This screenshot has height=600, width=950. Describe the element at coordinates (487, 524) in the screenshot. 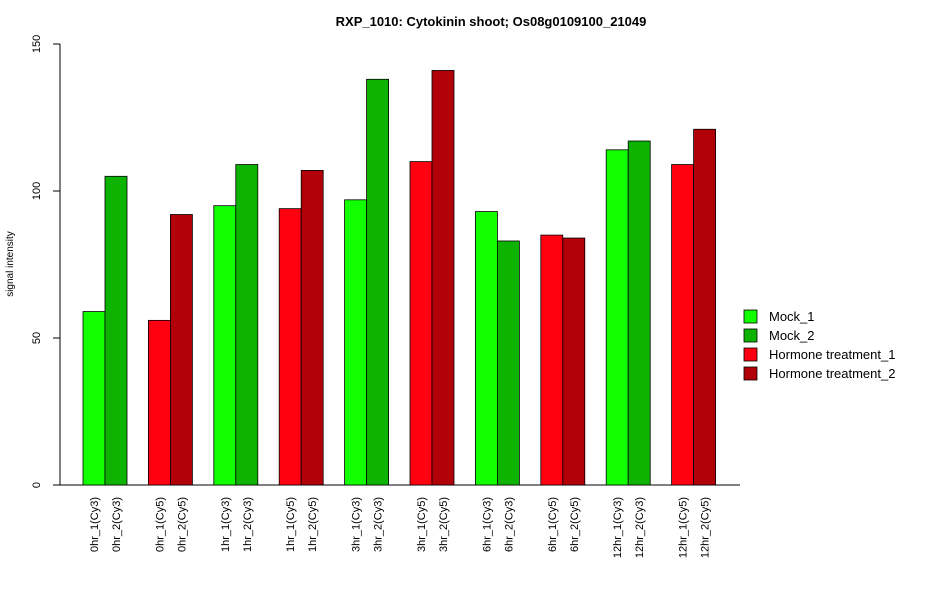

I see `x-tick-label: 6hr_1(Cy3)` at that location.